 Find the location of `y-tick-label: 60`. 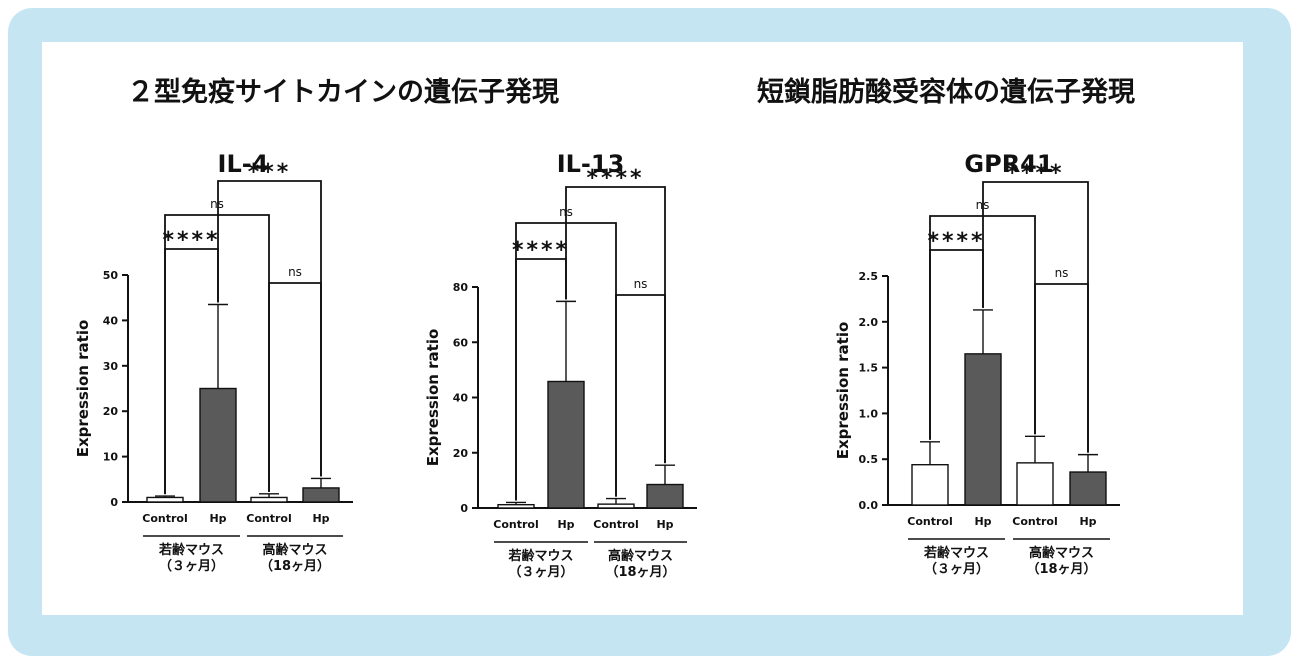

y-tick-label: 60 is located at coordinates (461, 342).